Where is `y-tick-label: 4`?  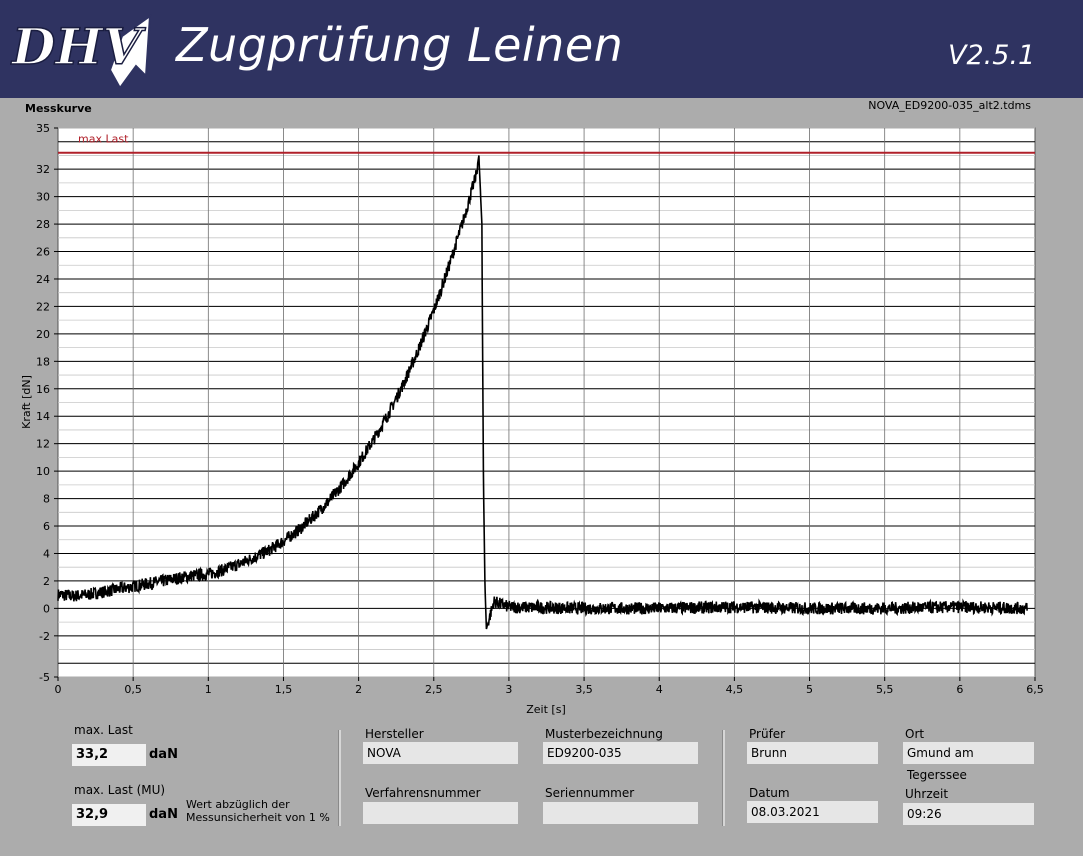
y-tick-label: 4 is located at coordinates (46, 553).